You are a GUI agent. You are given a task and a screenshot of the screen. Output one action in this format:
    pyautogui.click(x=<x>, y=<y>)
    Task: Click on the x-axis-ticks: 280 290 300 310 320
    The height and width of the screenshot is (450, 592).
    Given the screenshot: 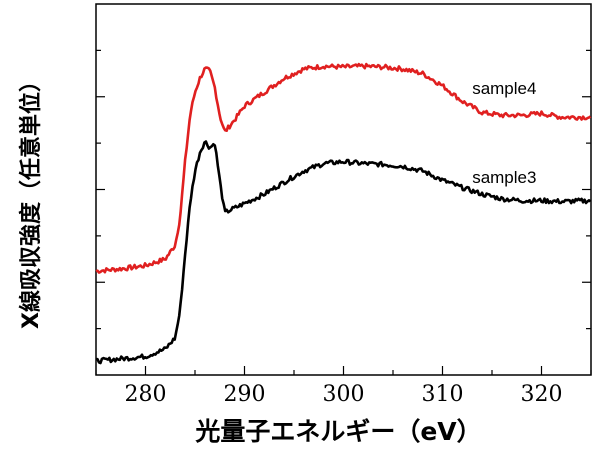 What is the action you would take?
    pyautogui.click(x=343, y=386)
    